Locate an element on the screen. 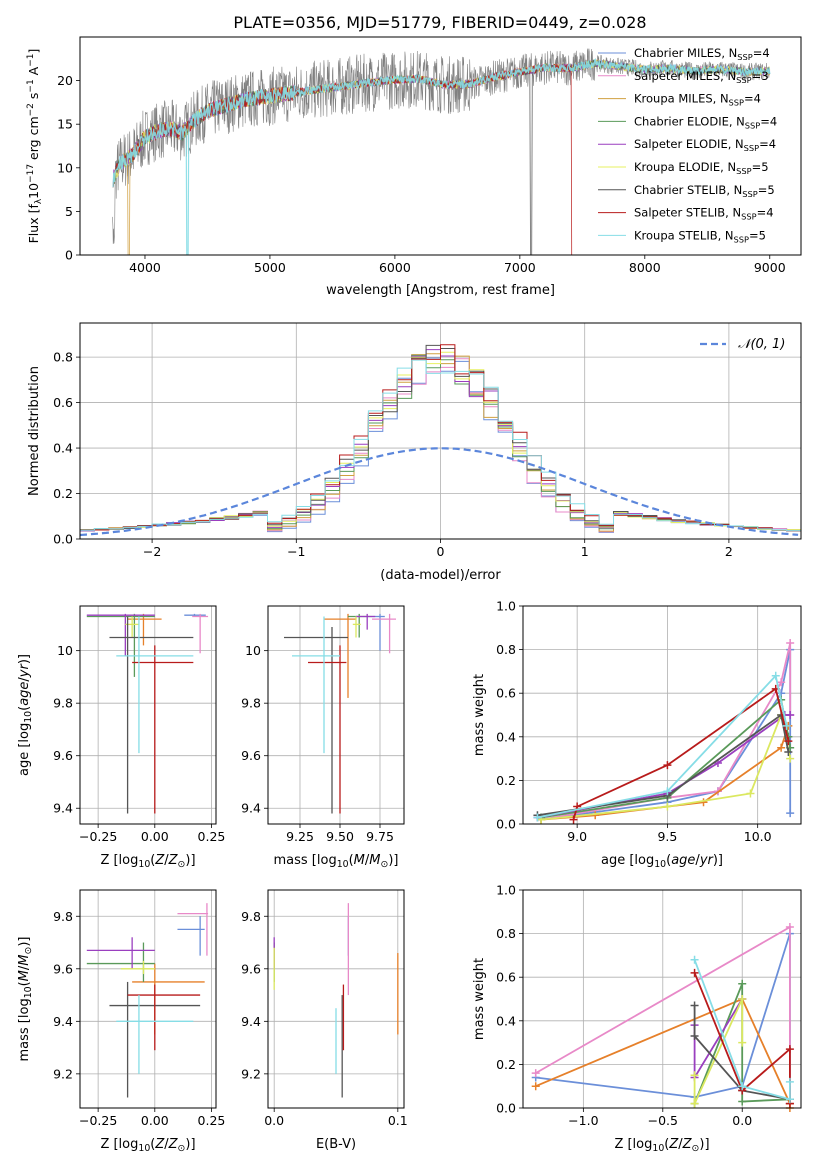 This screenshot has width=819, height=1170. y-axis-label: mass [log10(M/M⊙)] is located at coordinates (25, 999).